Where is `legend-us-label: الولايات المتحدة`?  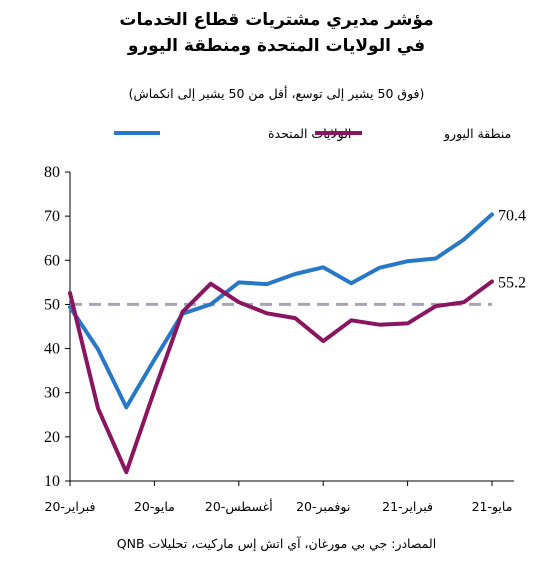
legend-us-label: الولايات المتحدة is located at coordinates (309, 134).